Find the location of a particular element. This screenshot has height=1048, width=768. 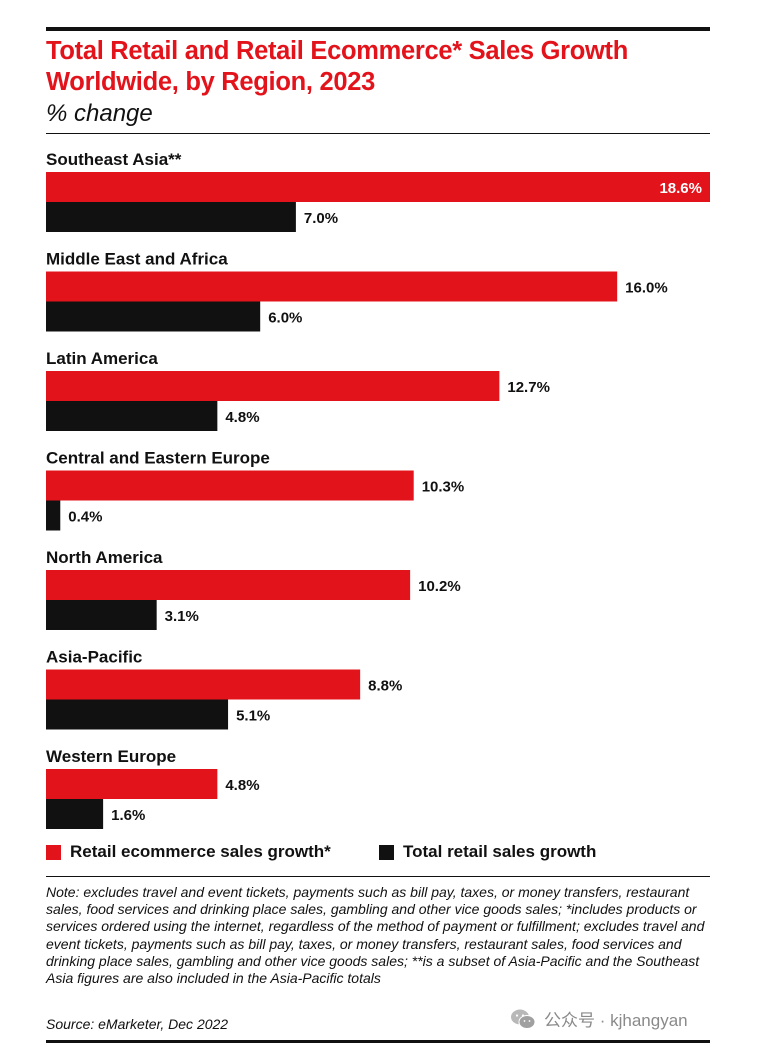

value-label-total-asia-pacific: 5.1% is located at coordinates (253, 716).